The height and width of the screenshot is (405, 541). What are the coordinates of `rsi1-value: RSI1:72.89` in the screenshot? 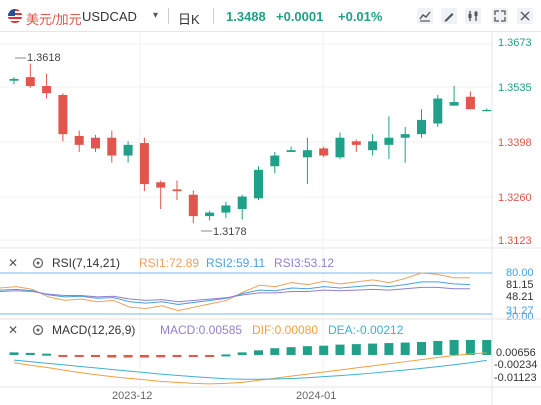 It's located at (169, 263).